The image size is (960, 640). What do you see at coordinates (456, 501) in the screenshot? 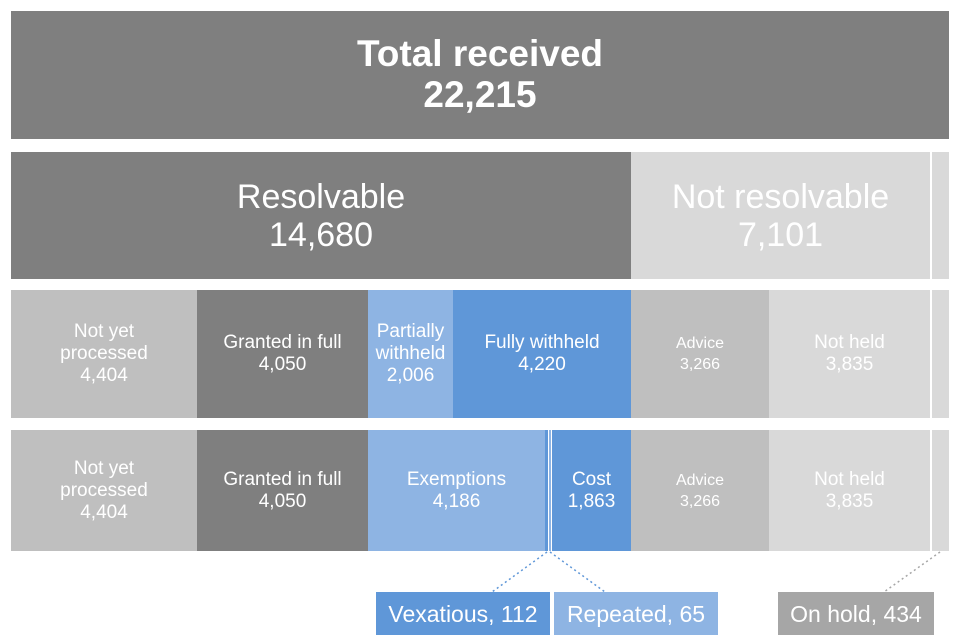
I see `row4-exemptions-value: 4,186` at bounding box center [456, 501].